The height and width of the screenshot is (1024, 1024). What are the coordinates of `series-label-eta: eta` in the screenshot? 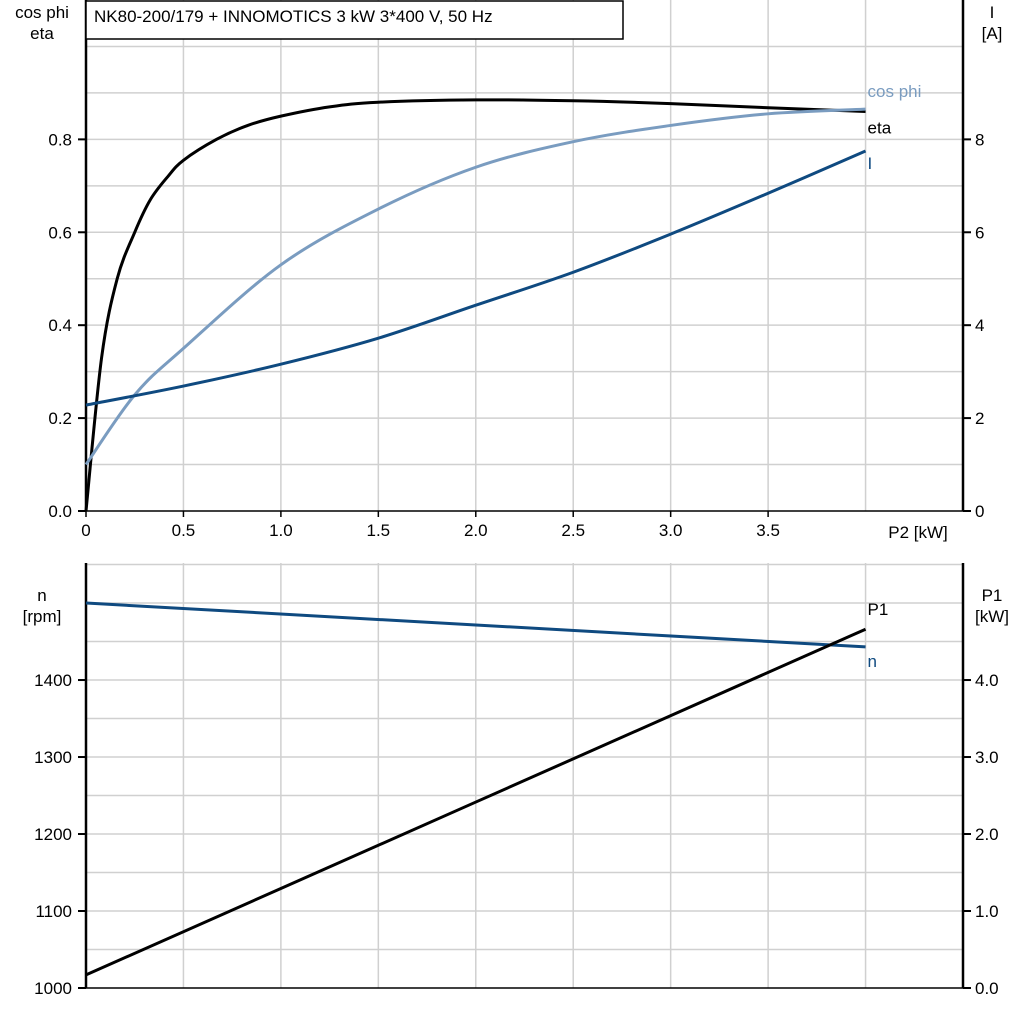 It's located at (880, 127).